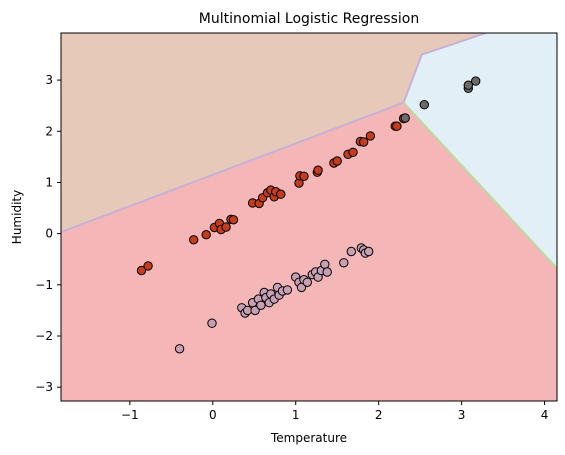 This screenshot has height=455, width=565. What do you see at coordinates (130, 415) in the screenshot?
I see `x-tick-label: −1` at bounding box center [130, 415].